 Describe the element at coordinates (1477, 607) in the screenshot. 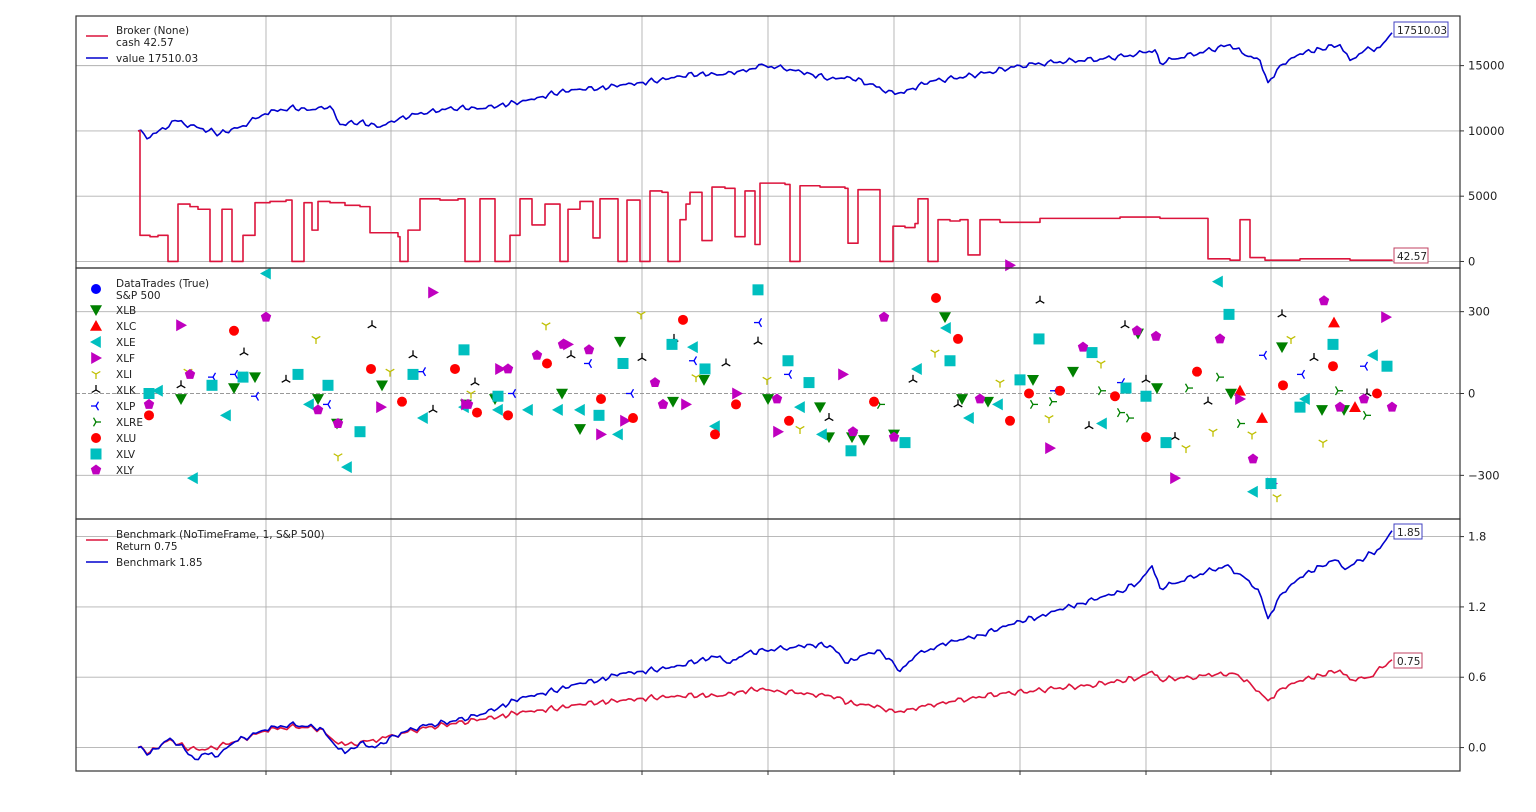

I see `ytick-label: 1.2` at that location.